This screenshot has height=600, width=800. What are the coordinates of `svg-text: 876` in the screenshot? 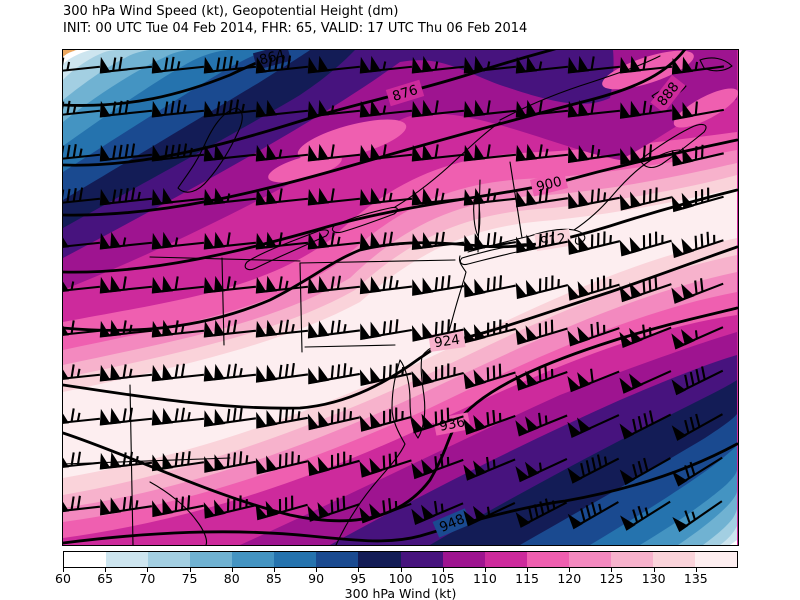 It's located at (404, 93).